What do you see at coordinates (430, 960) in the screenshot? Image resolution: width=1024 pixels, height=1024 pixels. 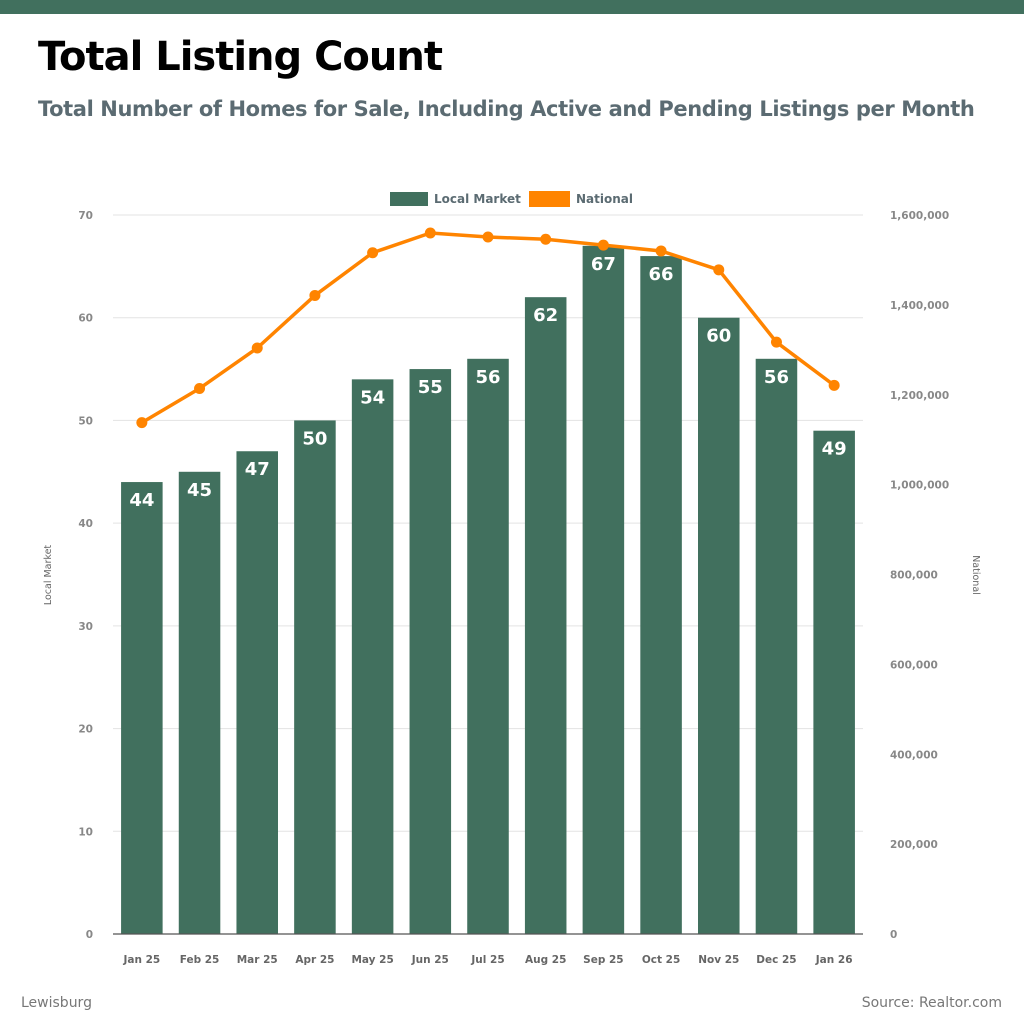 I see `x-tick-label: Jun 25` at bounding box center [430, 960].